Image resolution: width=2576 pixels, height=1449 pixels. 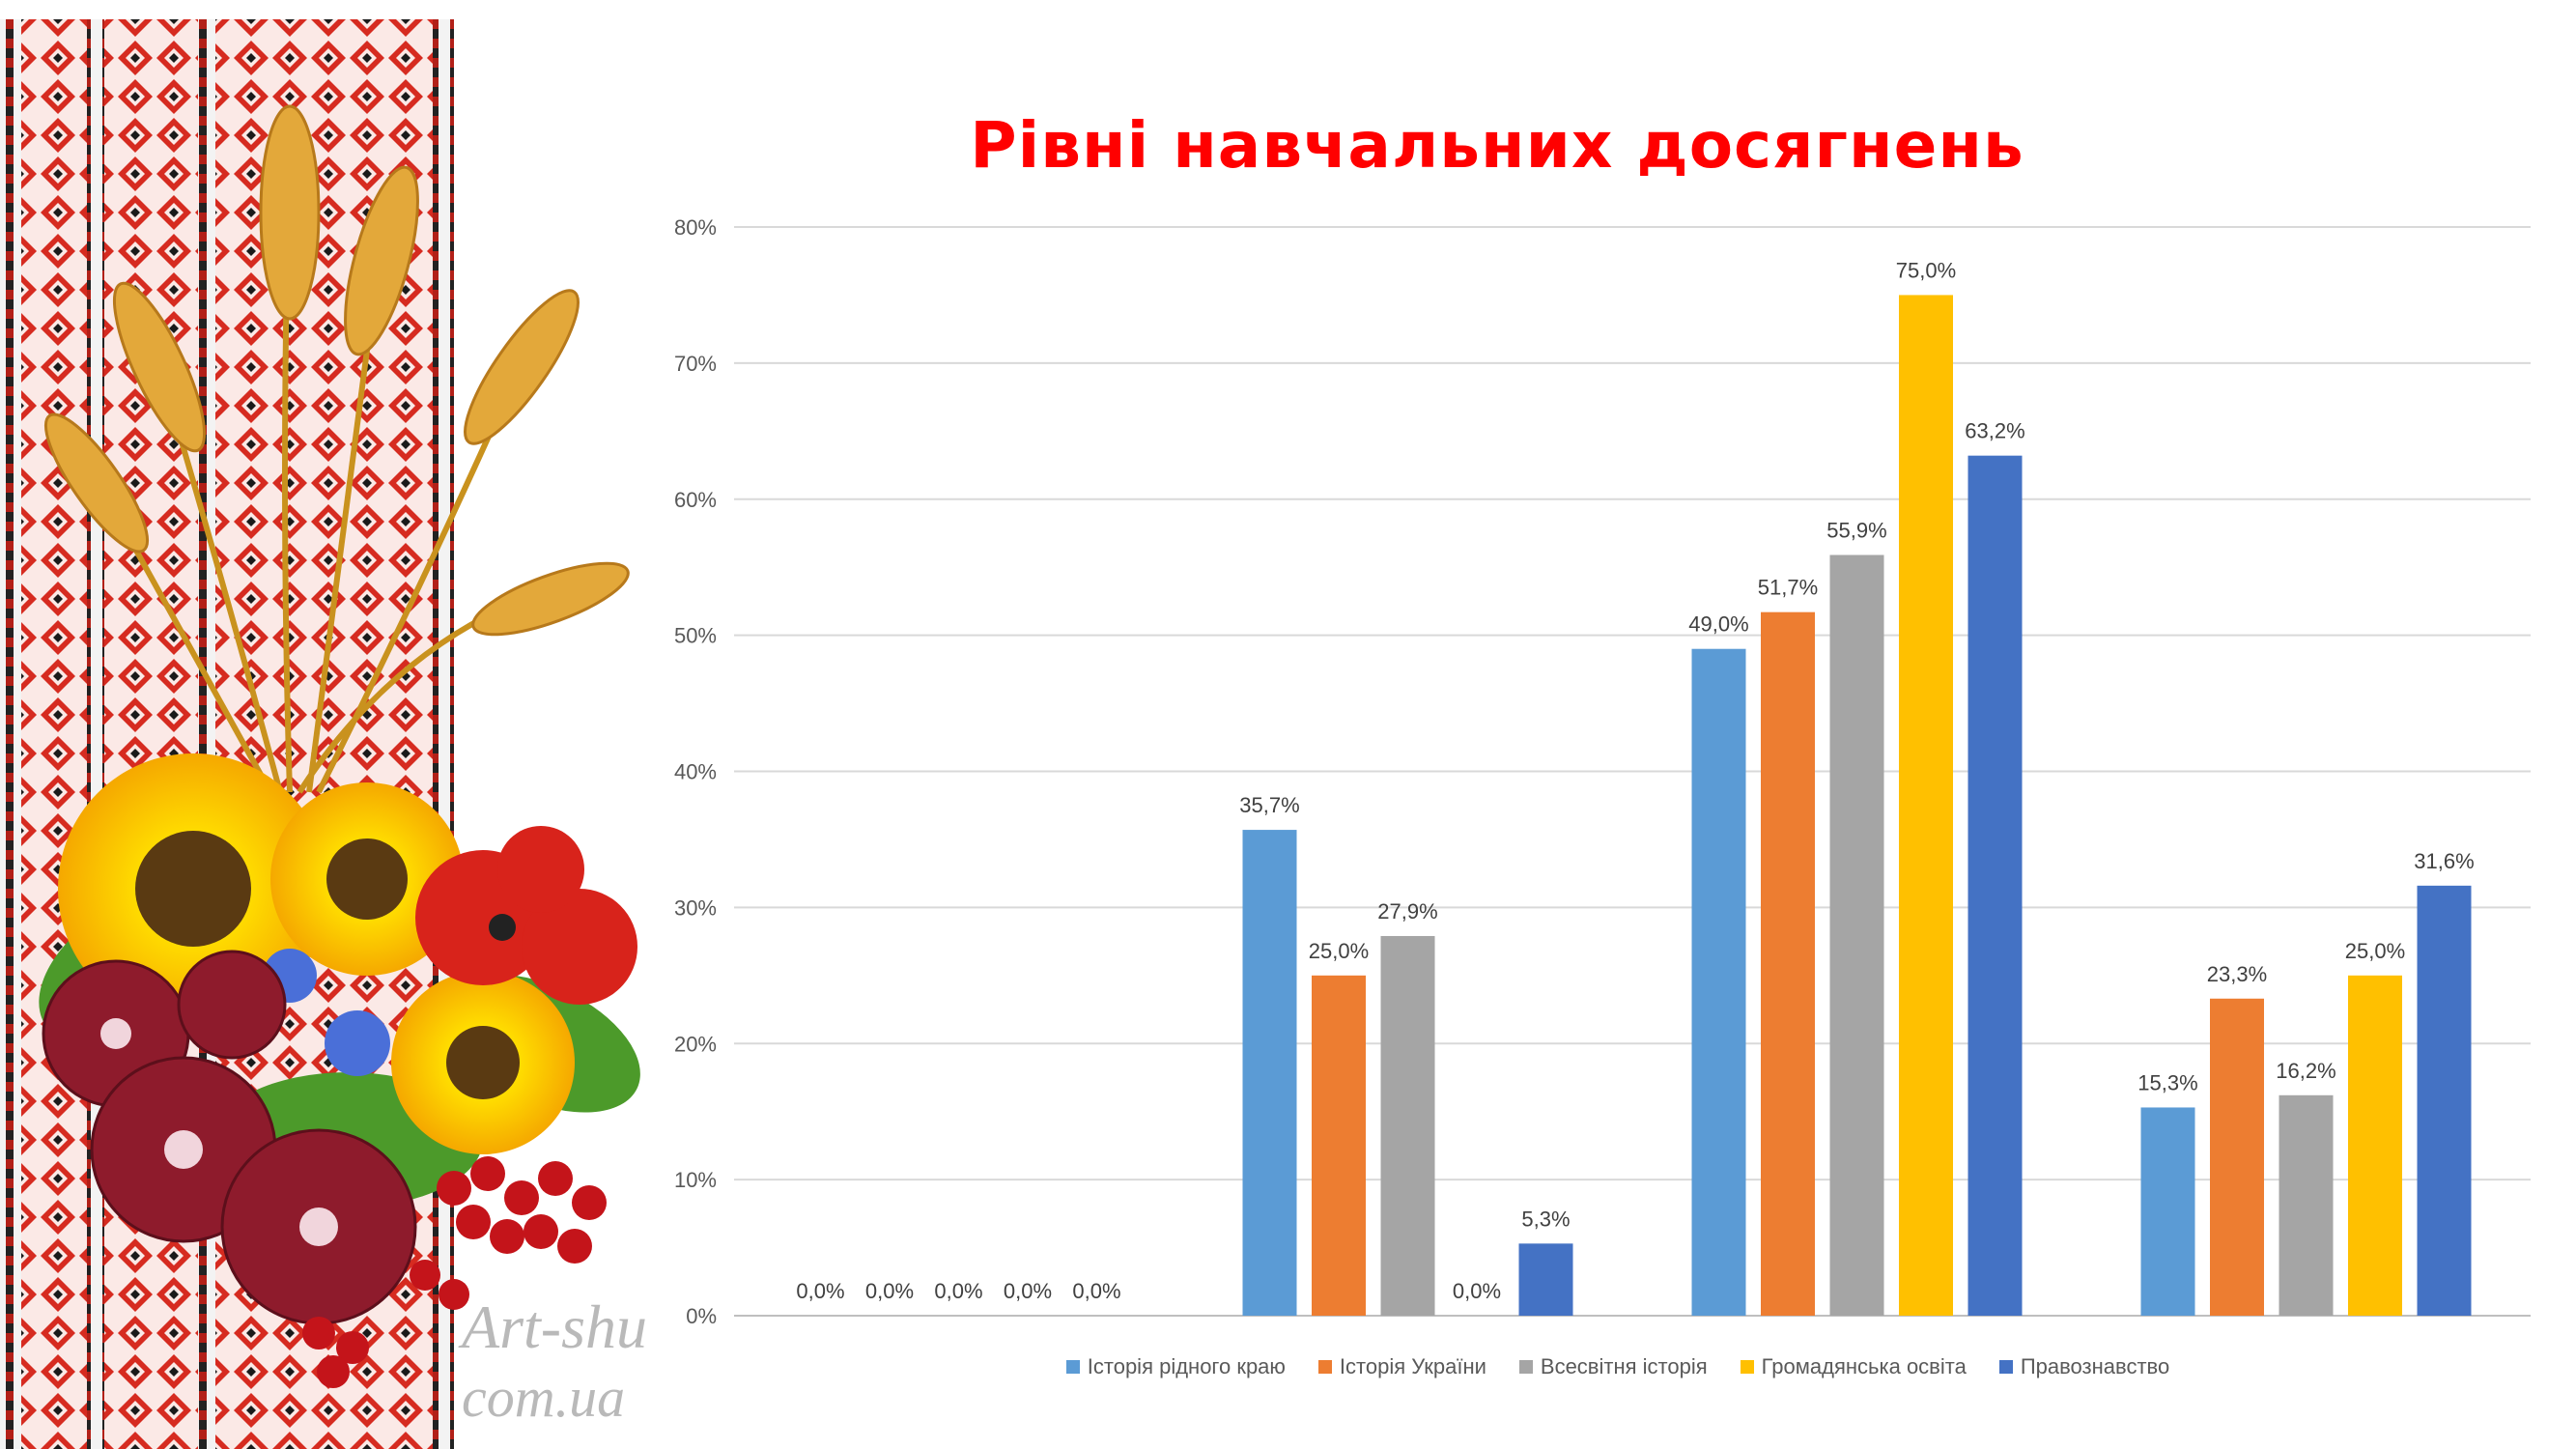 What do you see at coordinates (2305, 1071) in the screenshot?
I see `data-label: 16,2%` at bounding box center [2305, 1071].